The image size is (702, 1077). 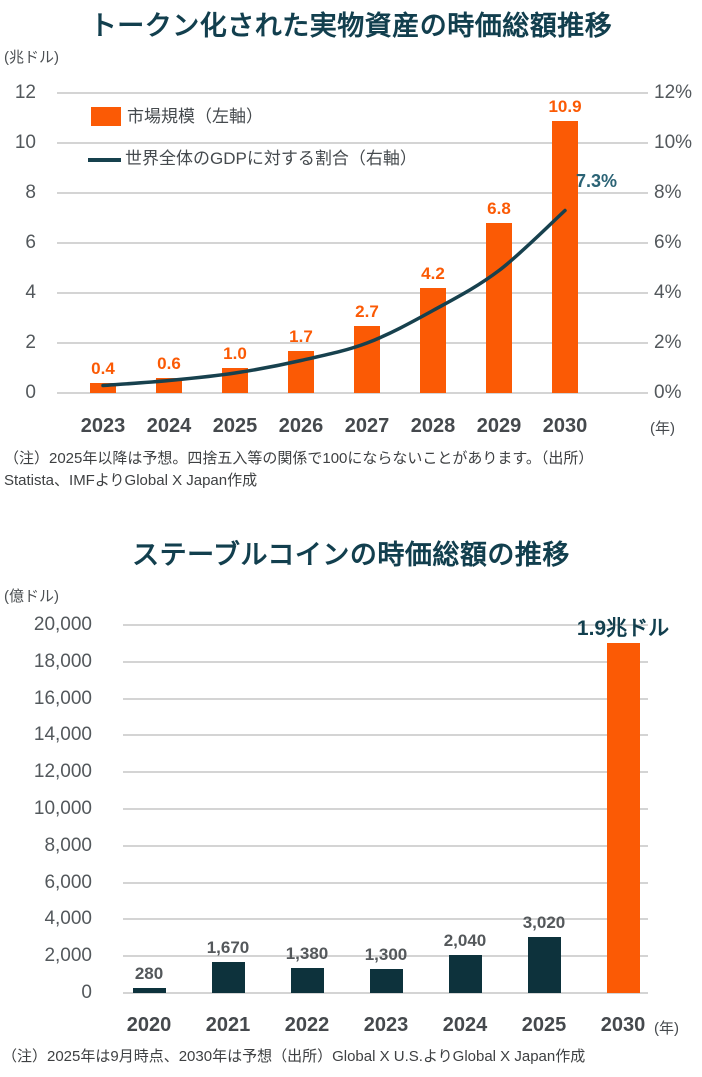 What do you see at coordinates (433, 273) in the screenshot?
I see `bar-value-label-2028: 4.2` at bounding box center [433, 273].